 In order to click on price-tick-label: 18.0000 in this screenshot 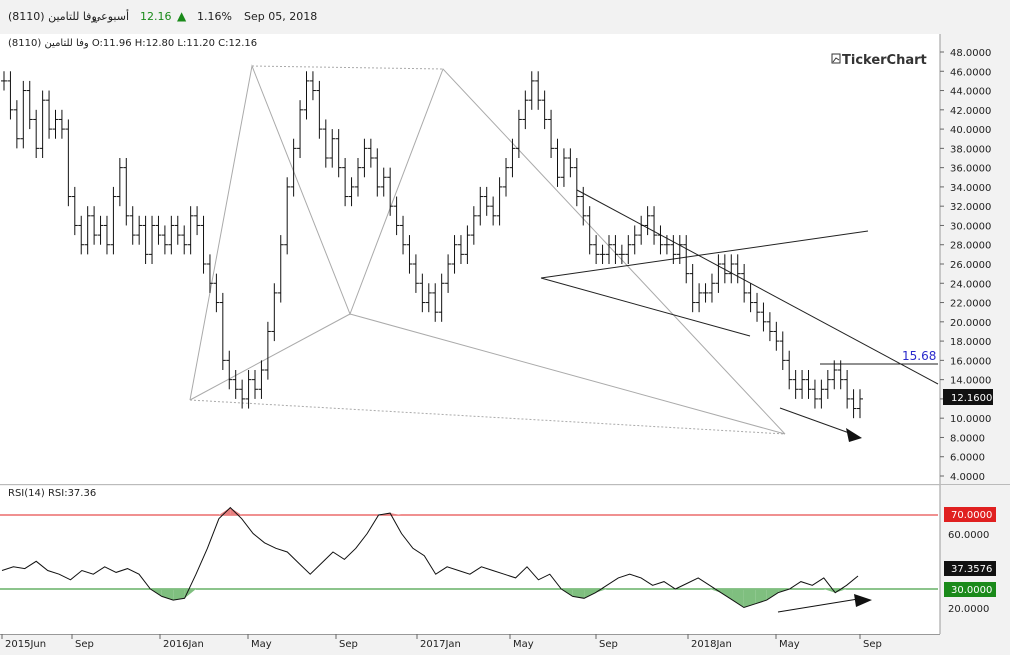, I will do `click(970, 342)`.